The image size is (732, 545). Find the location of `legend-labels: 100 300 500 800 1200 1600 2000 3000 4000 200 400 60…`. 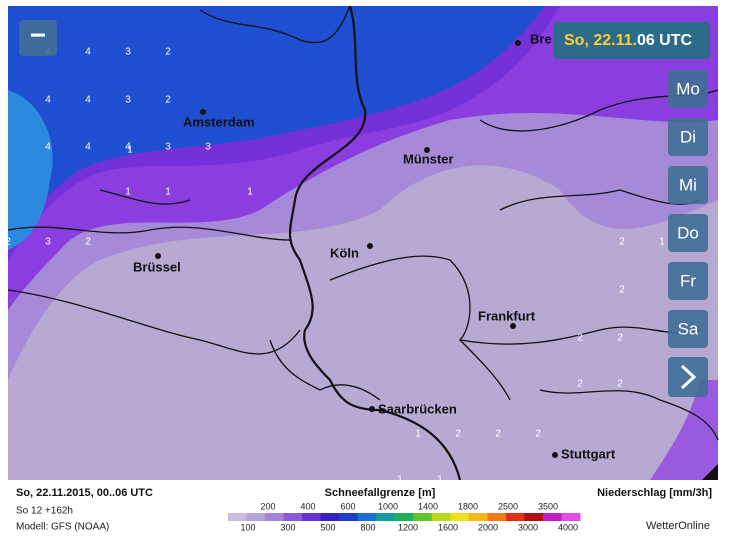

legend-labels: 100 300 500 800 1200 1600 2000 3000 4000 200 400 60… is located at coordinates (409, 516).